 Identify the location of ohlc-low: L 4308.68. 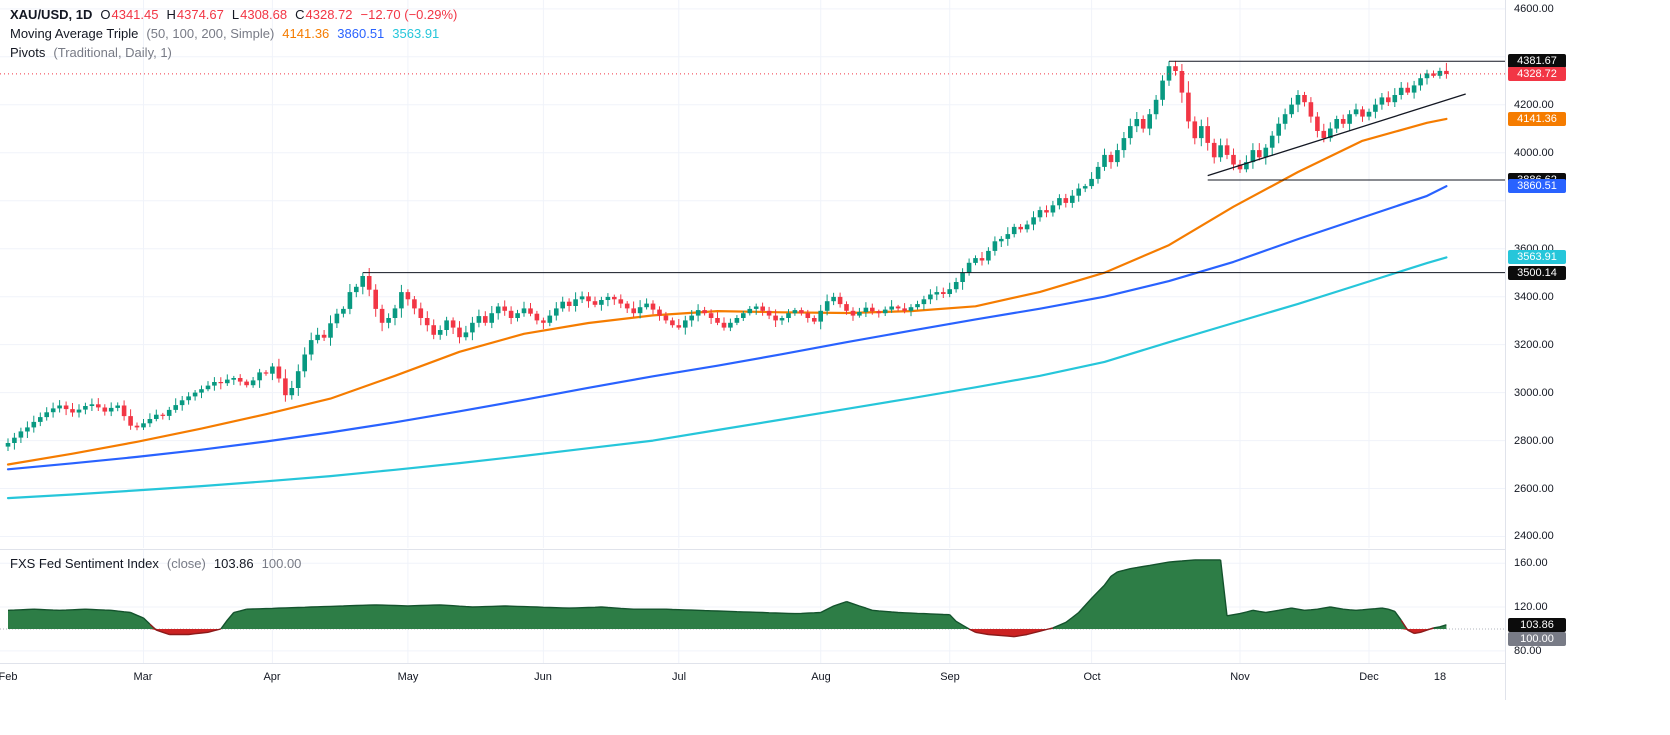
(259, 14).